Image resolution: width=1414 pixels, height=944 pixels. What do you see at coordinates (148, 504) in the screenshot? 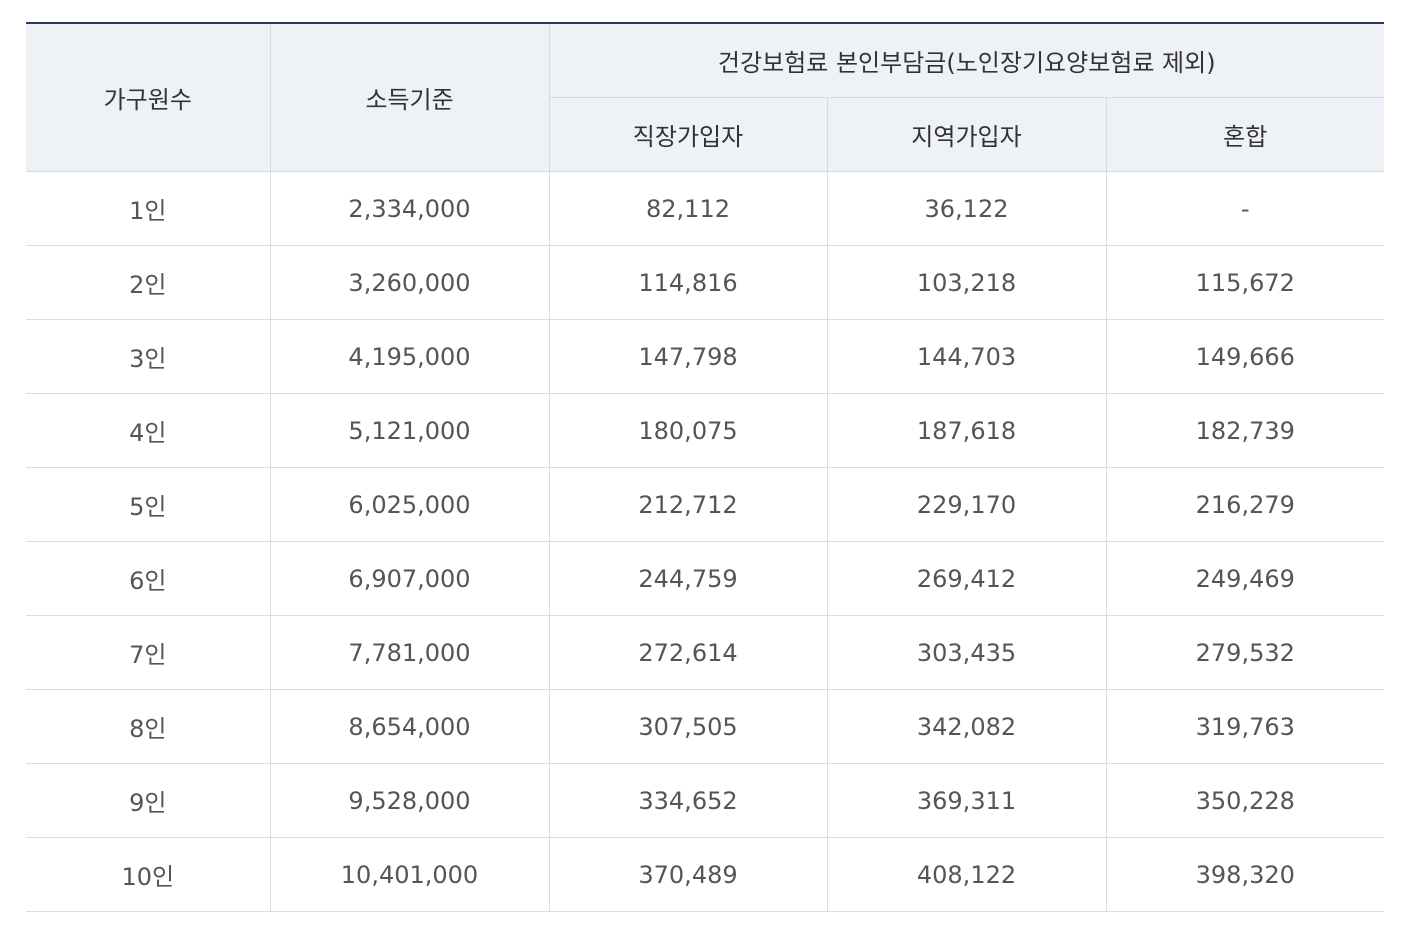
I see `cell-household: 5인` at bounding box center [148, 504].